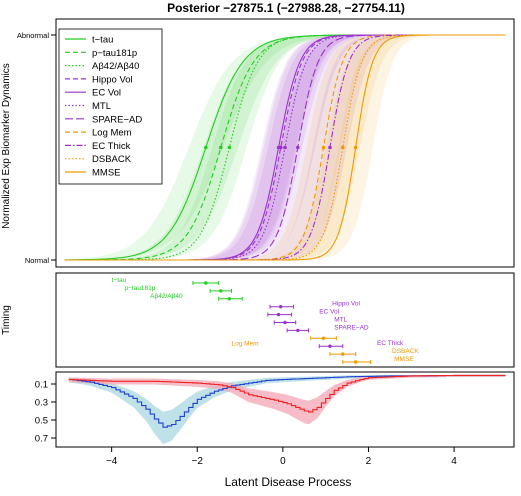 The width and height of the screenshot is (521, 496). What do you see at coordinates (106, 173) in the screenshot?
I see `legend-label-10: MMSE` at bounding box center [106, 173].